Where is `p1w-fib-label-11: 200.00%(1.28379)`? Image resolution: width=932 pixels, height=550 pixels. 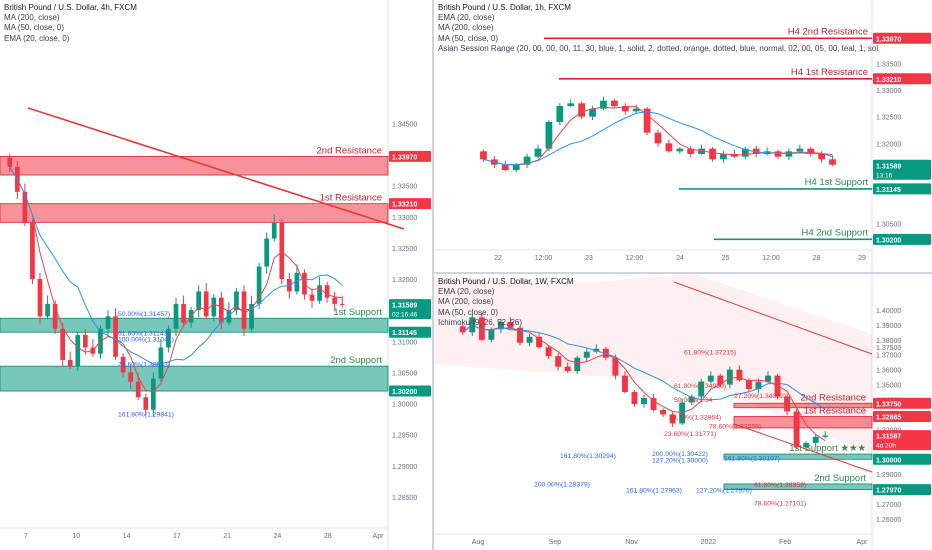
p1w-fib-label-11: 200.00%(1.28379) is located at coordinates (562, 485).